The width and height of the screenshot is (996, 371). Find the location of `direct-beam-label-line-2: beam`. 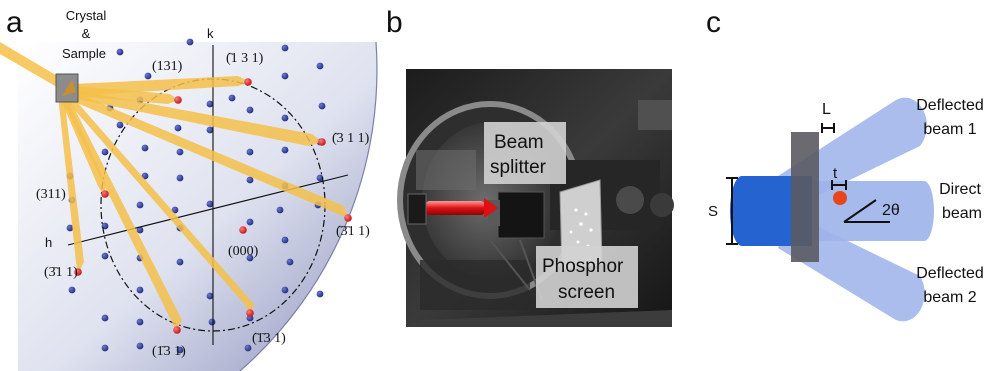

direct-beam-label-line-2: beam is located at coordinates (962, 213).